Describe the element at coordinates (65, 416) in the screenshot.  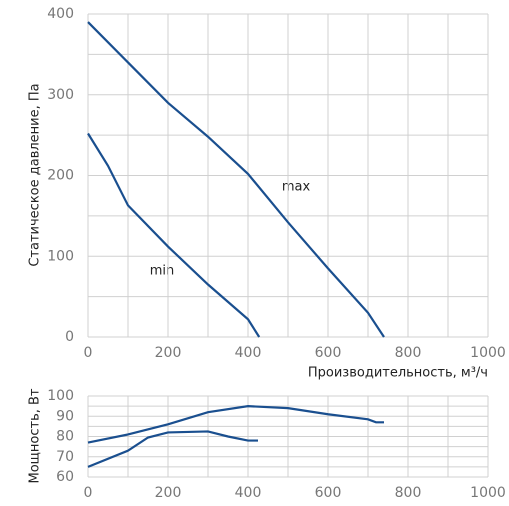
I see `y-tick-label: 90` at that location.